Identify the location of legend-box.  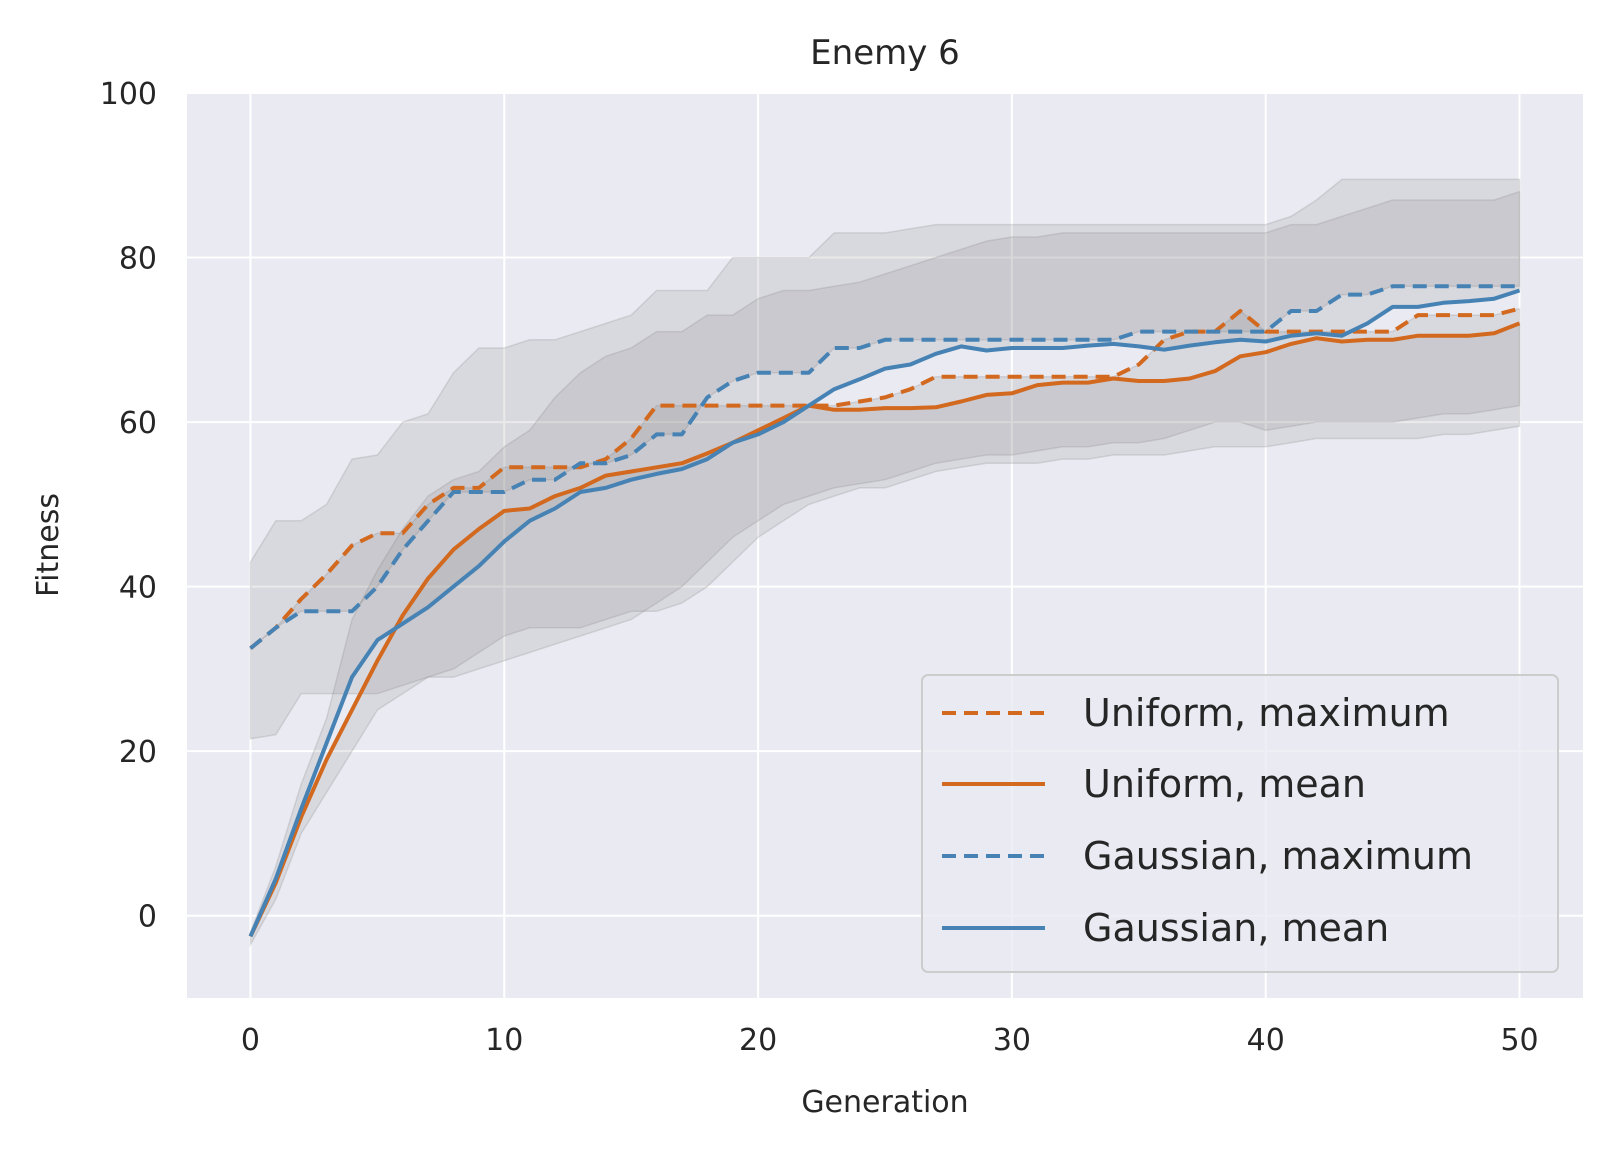
(1240, 823).